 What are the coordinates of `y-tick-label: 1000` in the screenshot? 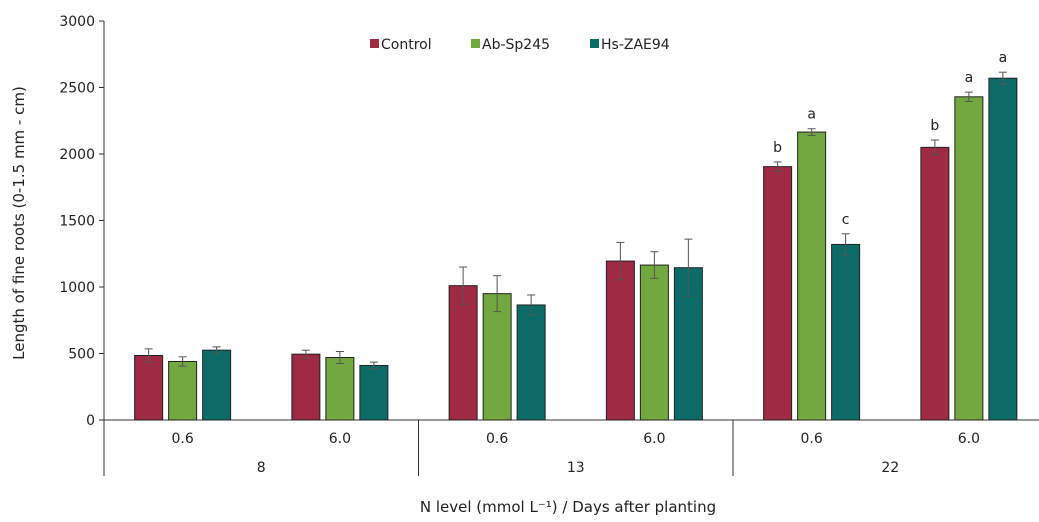 It's located at (77, 288).